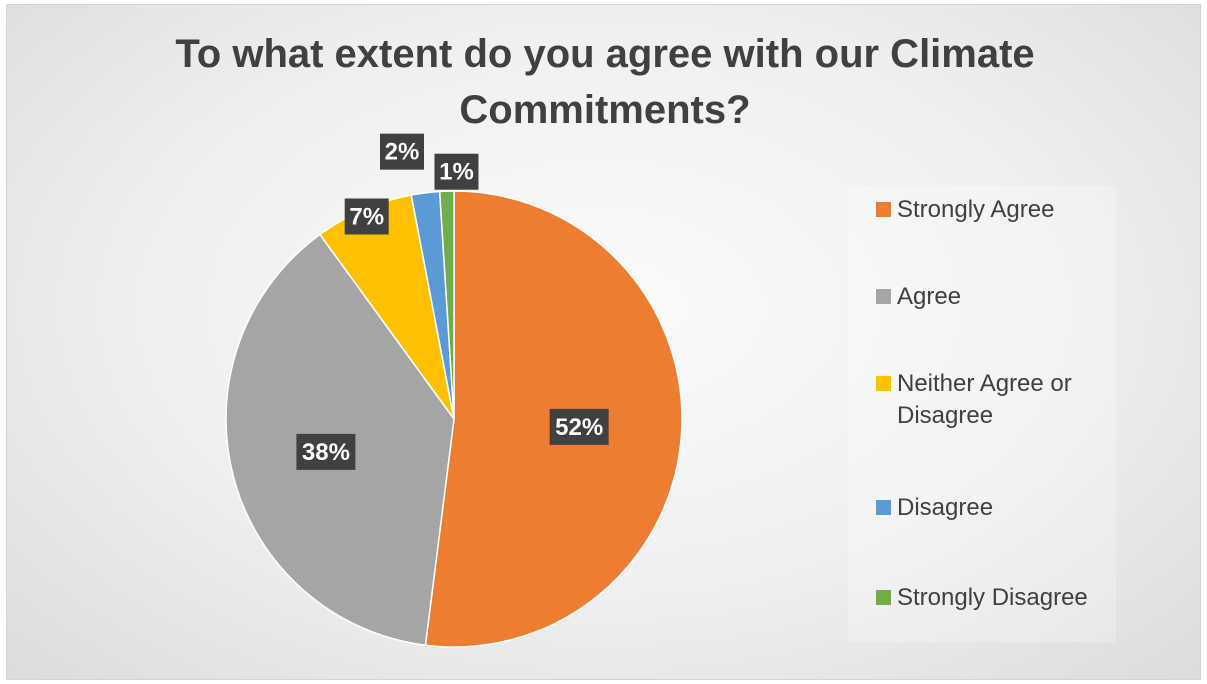  What do you see at coordinates (996, 508) in the screenshot?
I see `legend-item-disagree: Disagree` at bounding box center [996, 508].